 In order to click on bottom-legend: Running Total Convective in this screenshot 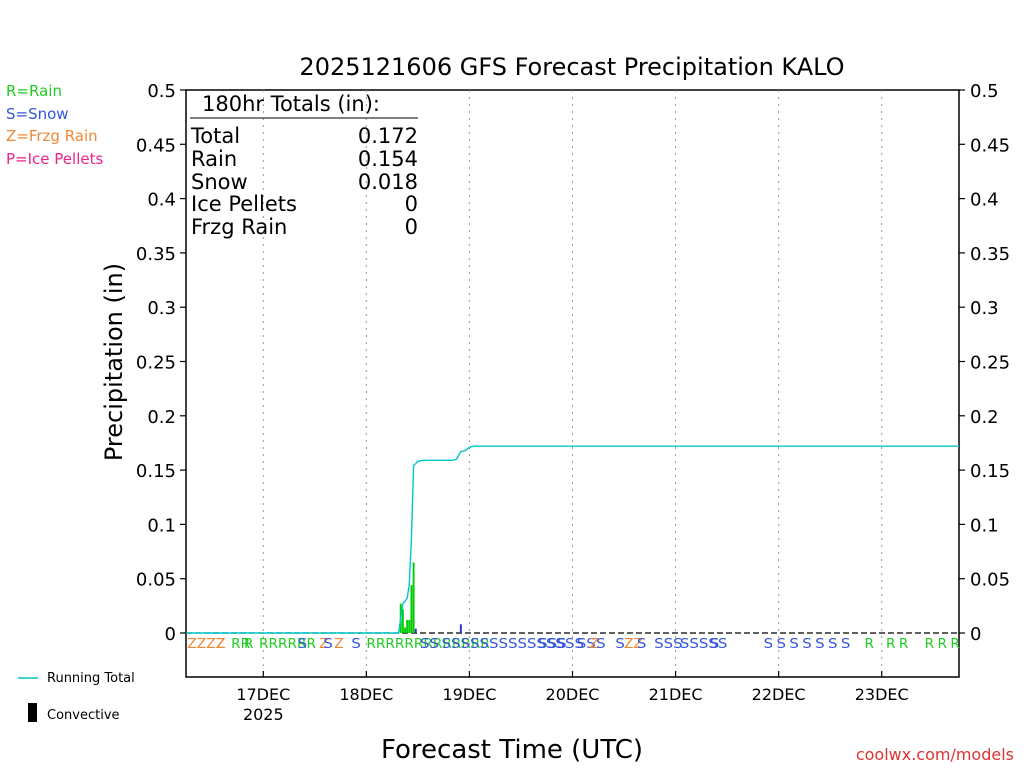, I will do `click(76, 697)`.